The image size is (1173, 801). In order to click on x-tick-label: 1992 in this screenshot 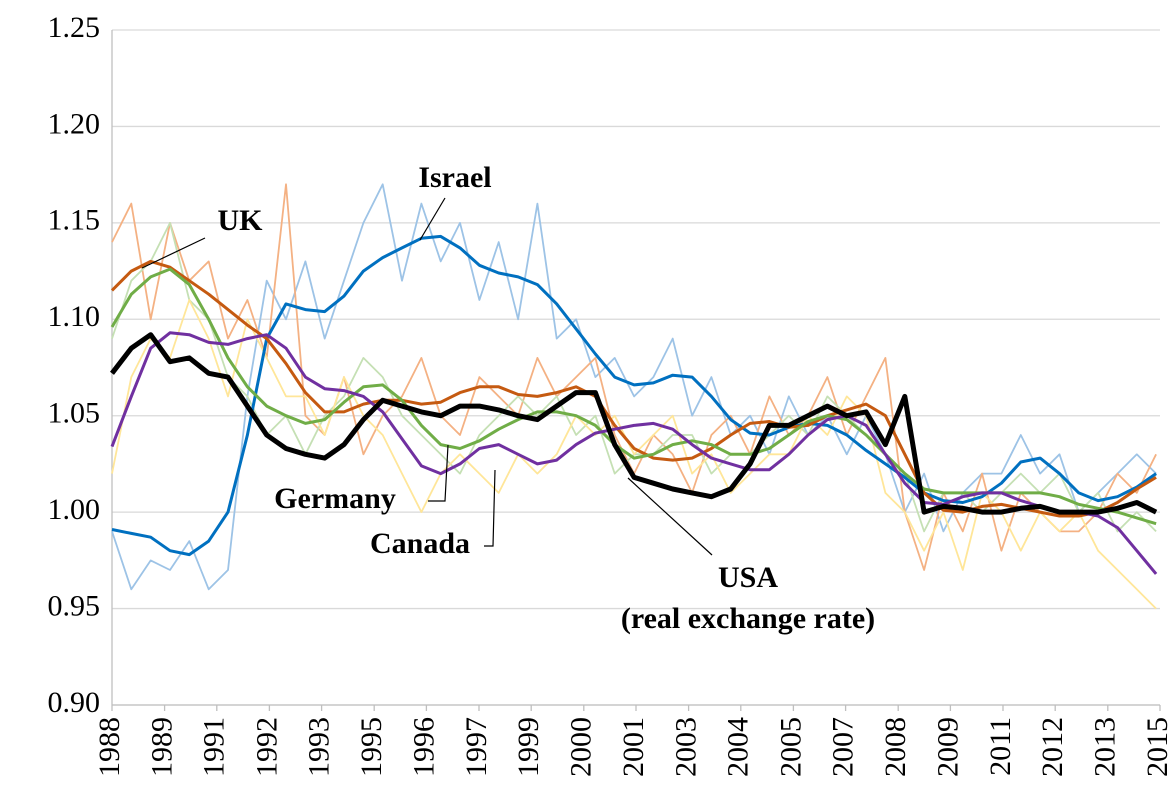, I will do `click(266, 747)`.